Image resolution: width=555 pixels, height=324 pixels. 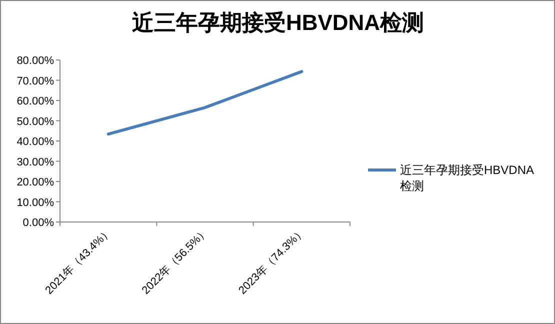 I want to click on chart-title: 近三年孕期接受HBVDNA检测, so click(x=277, y=22).